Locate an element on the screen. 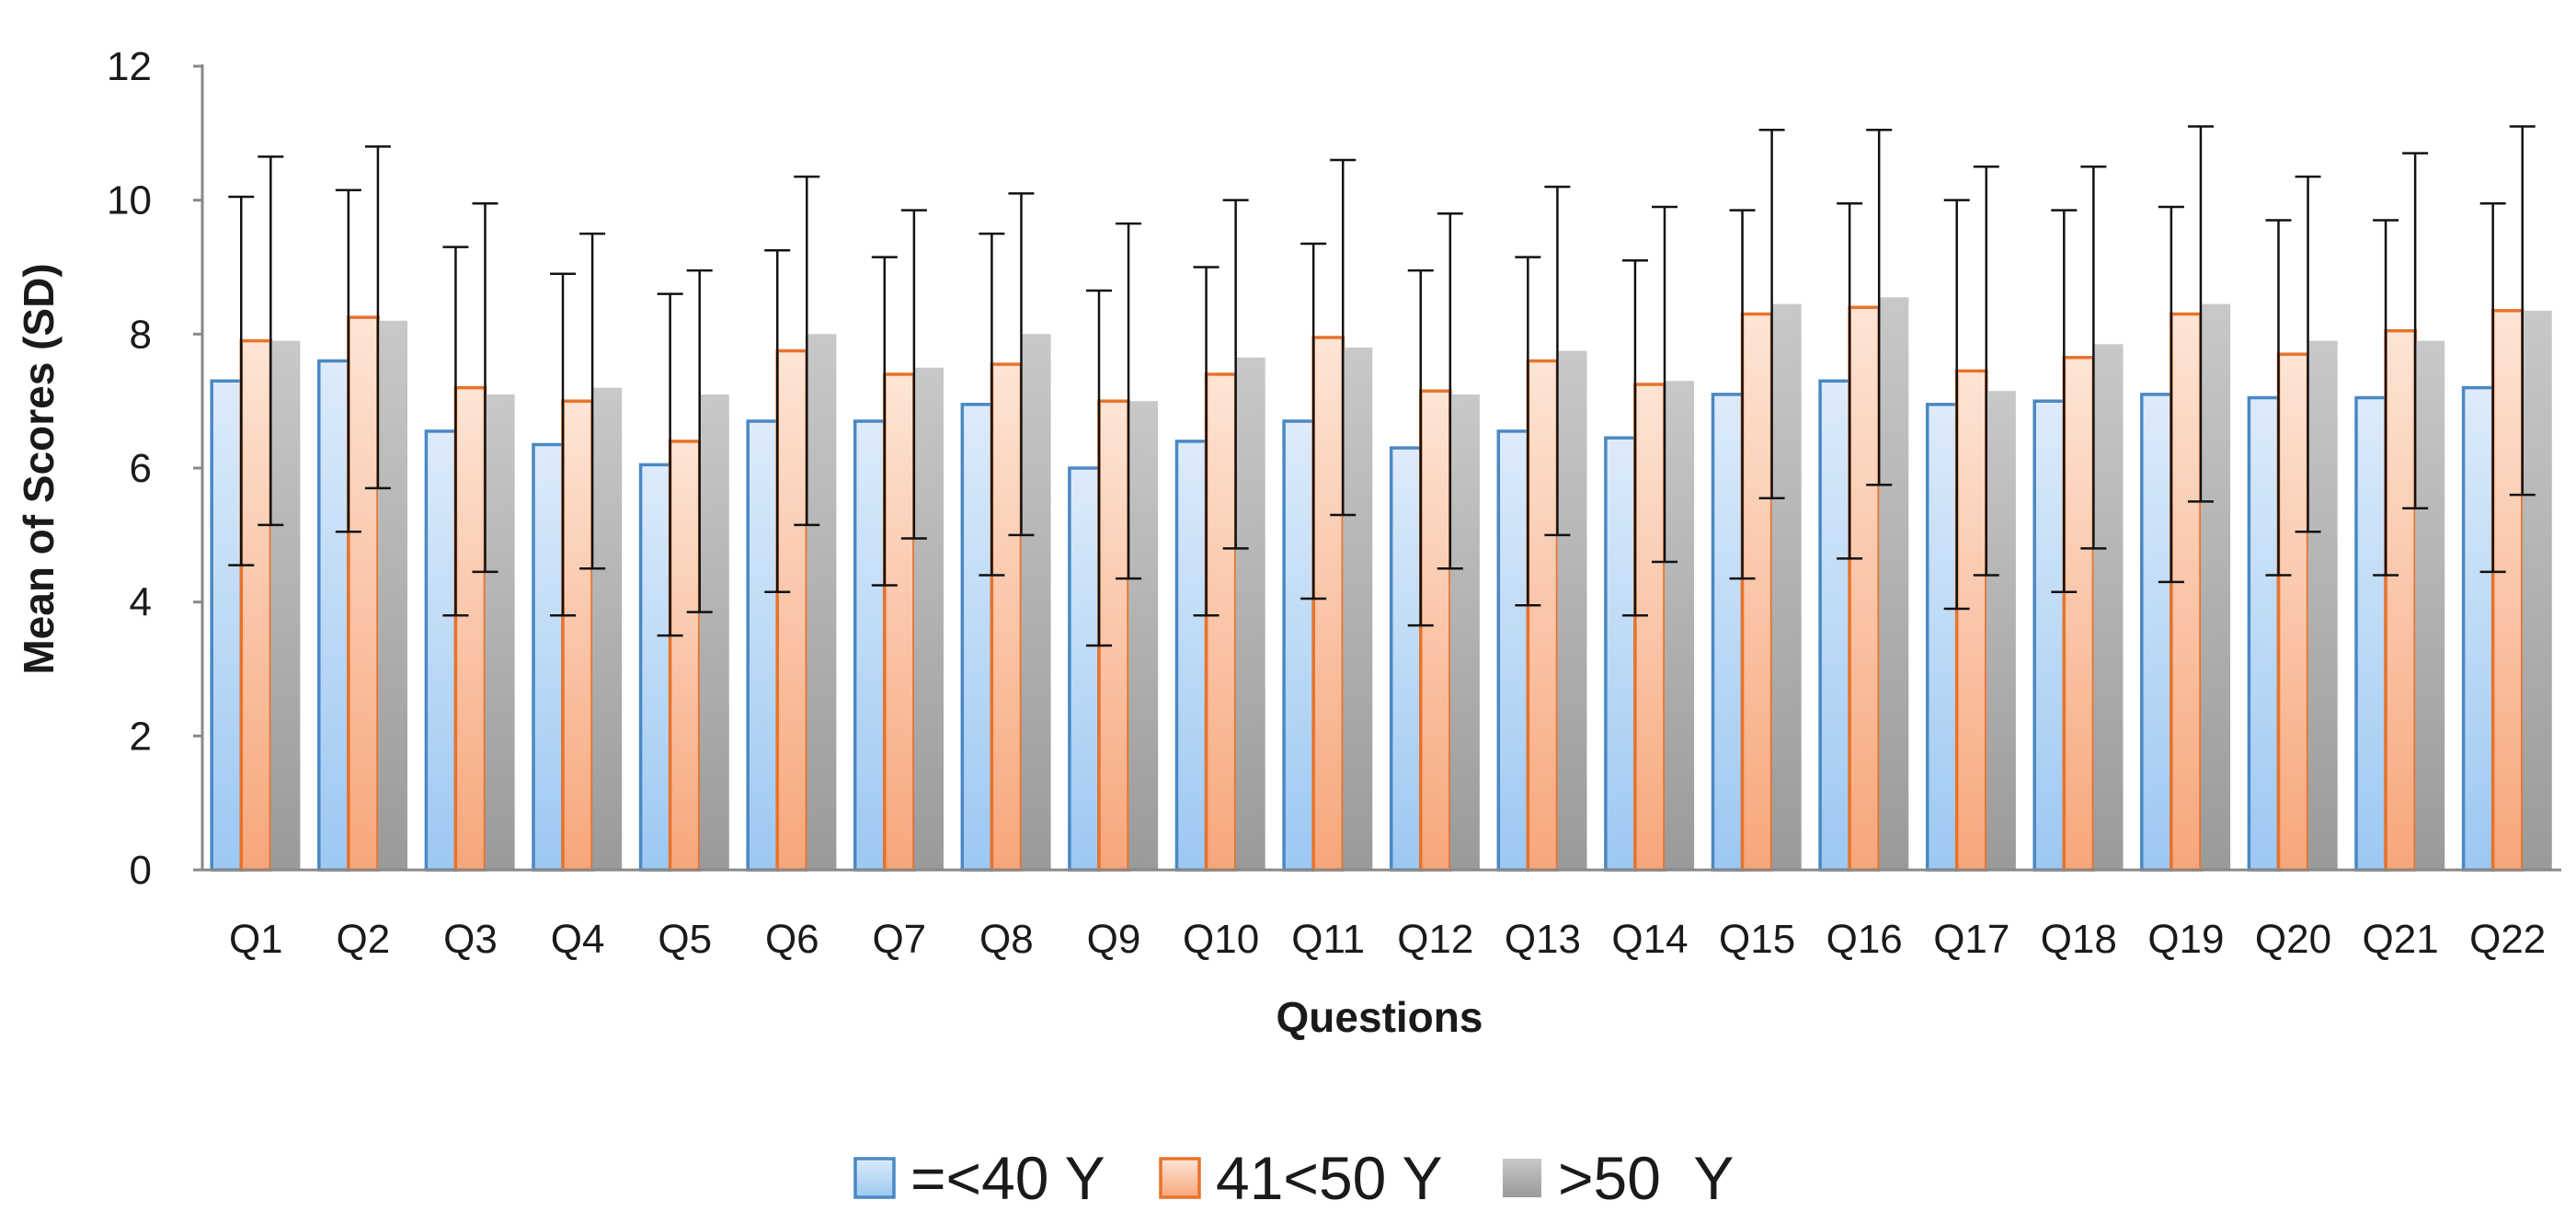  legend-item-2: 41<50 Y is located at coordinates (1301, 1178).